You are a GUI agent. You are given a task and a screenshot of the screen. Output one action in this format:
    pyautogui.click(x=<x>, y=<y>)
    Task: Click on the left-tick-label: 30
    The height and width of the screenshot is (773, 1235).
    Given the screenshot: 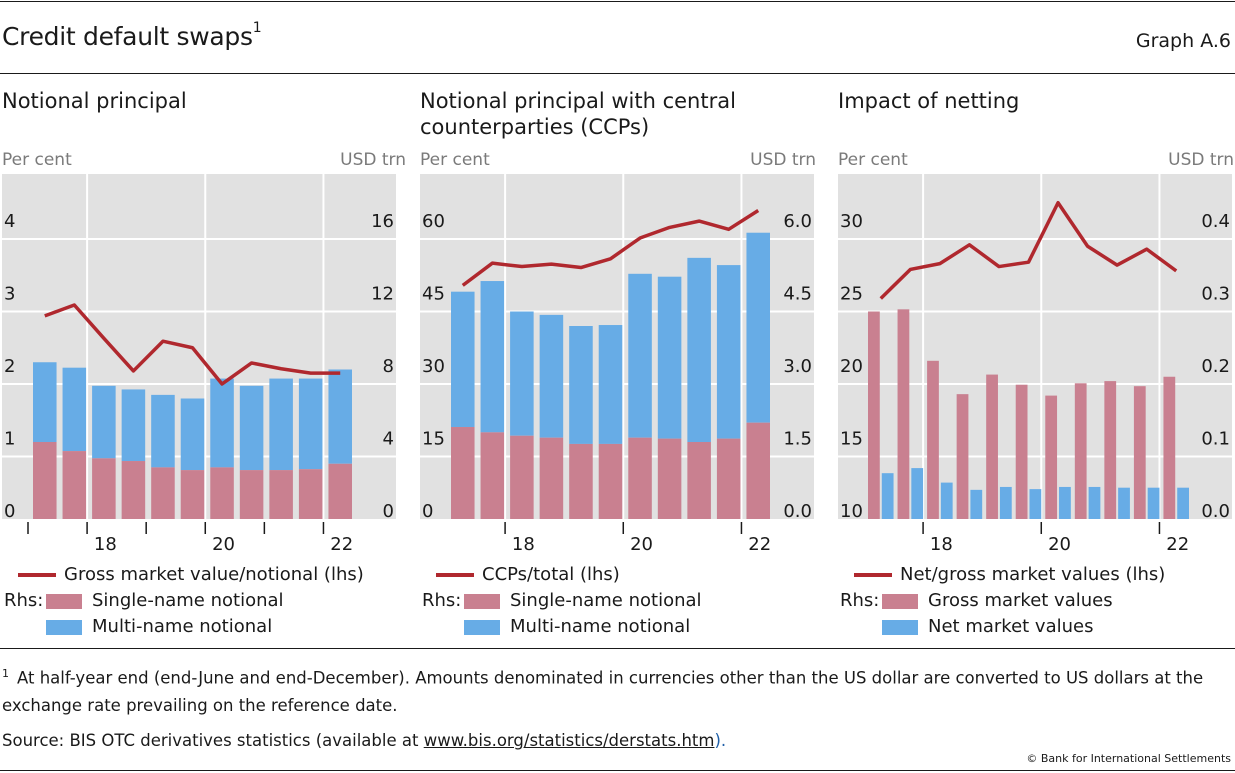 What is the action you would take?
    pyautogui.click(x=851, y=221)
    